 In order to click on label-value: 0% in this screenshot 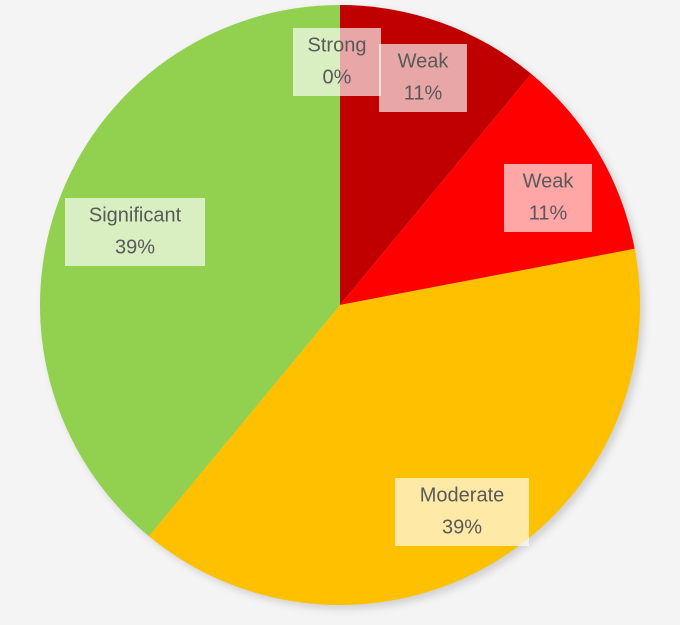, I will do `click(337, 77)`.